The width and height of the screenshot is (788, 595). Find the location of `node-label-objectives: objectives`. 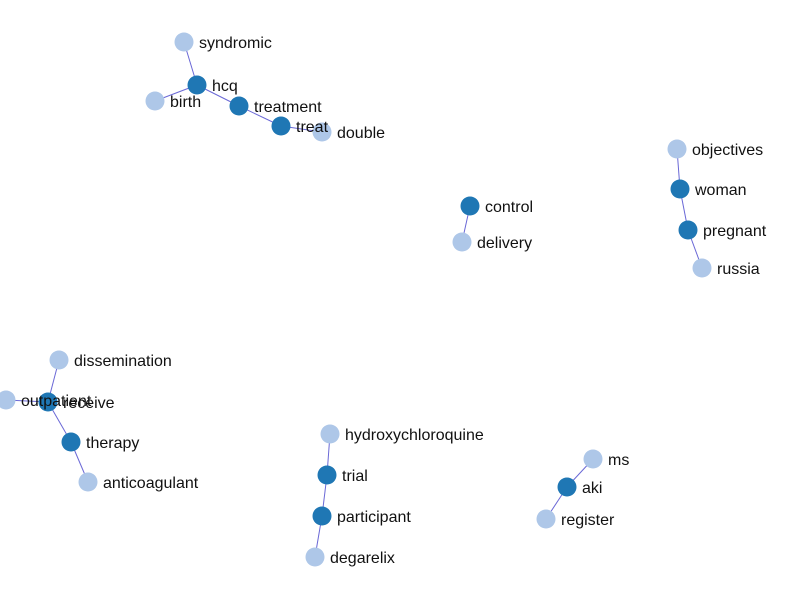

node-label-objectives: objectives is located at coordinates (727, 150).